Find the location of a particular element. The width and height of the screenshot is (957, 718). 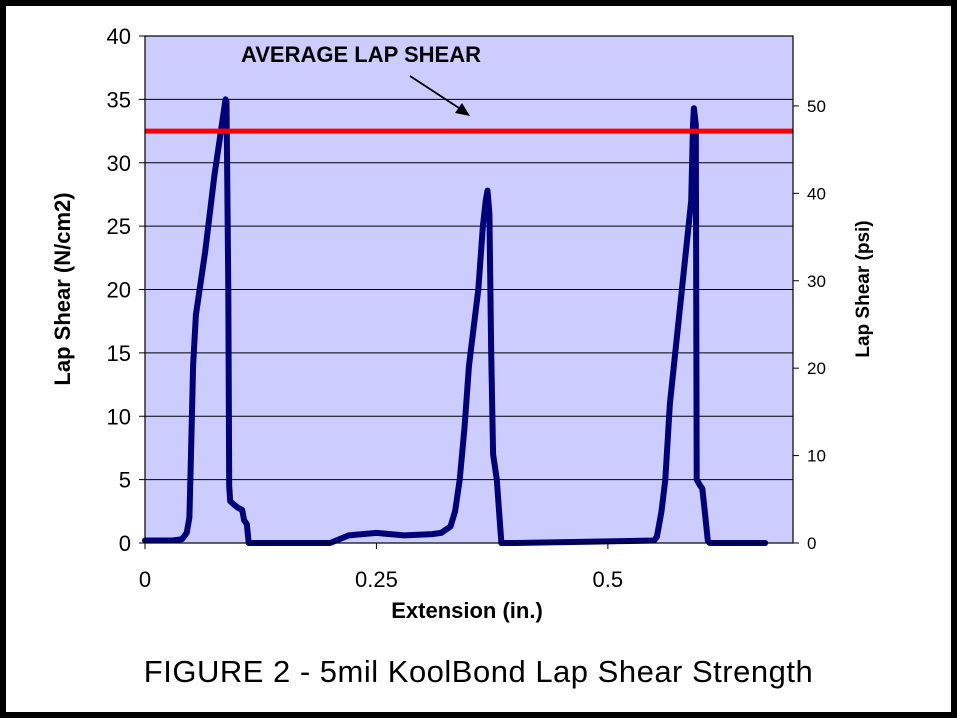

x-axis-label: Extension (in.) is located at coordinates (467, 610).